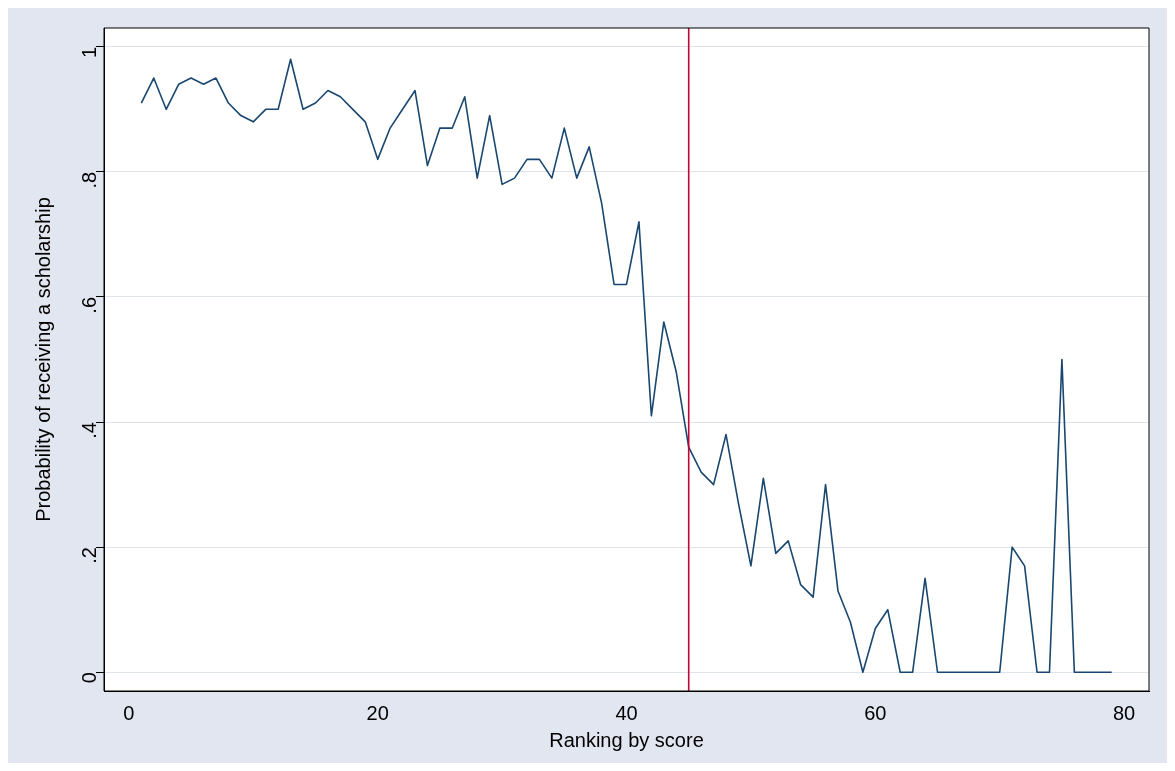 The width and height of the screenshot is (1175, 771). What do you see at coordinates (88, 52) in the screenshot?
I see `y-tick-label: 1` at bounding box center [88, 52].